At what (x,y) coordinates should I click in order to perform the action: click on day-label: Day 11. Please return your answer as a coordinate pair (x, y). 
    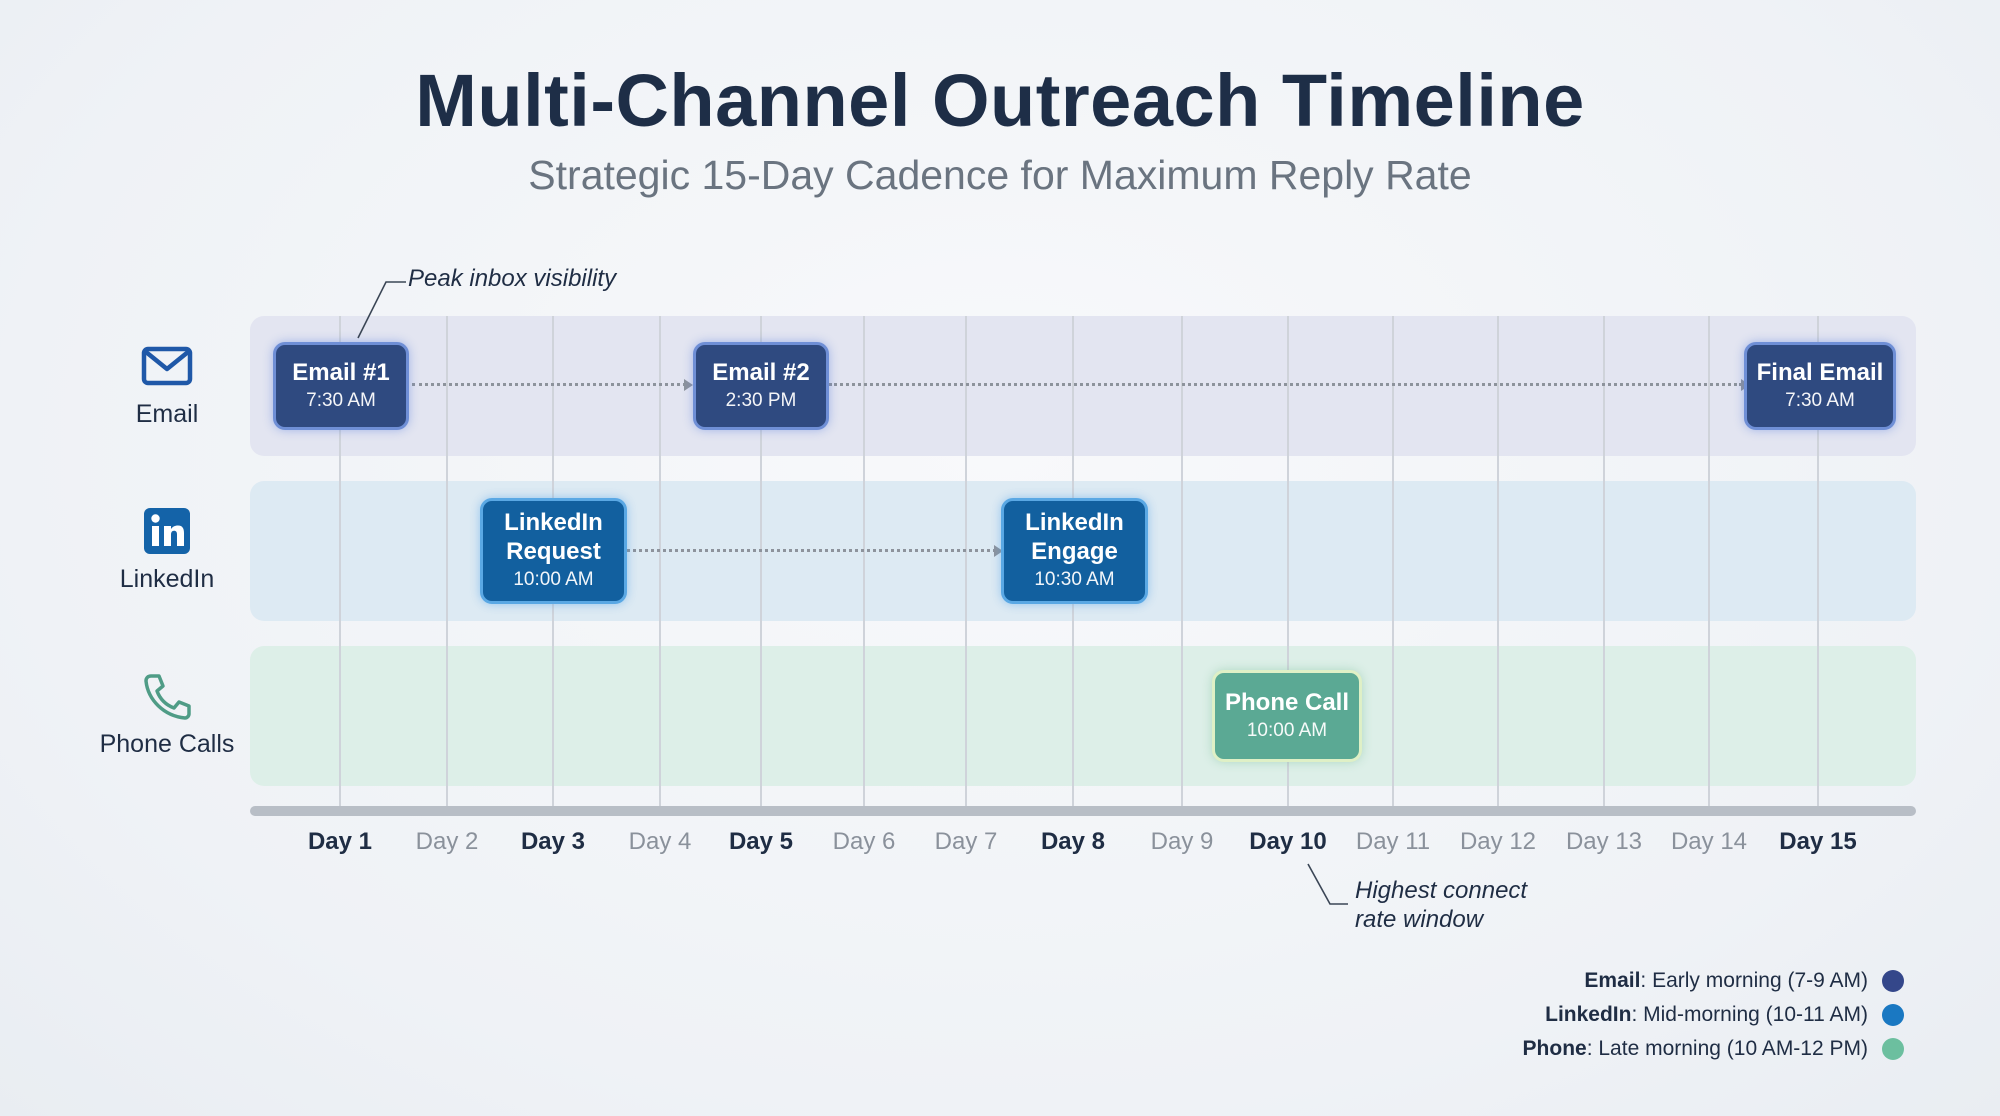
    Looking at the image, I should click on (1393, 841).